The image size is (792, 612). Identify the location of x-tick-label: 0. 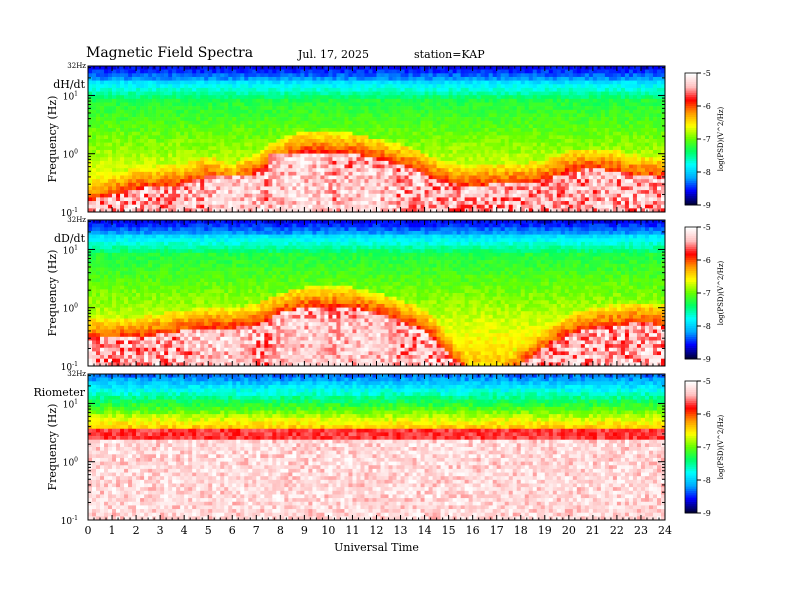
(88, 530).